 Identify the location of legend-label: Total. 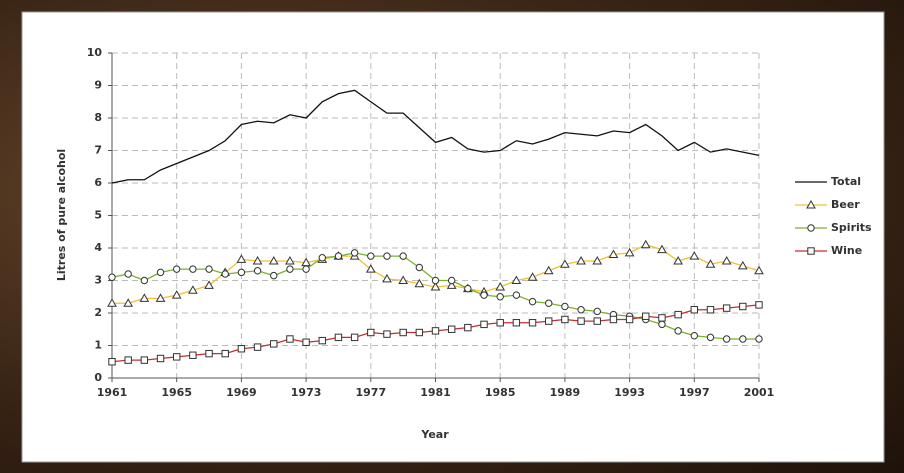
(846, 181).